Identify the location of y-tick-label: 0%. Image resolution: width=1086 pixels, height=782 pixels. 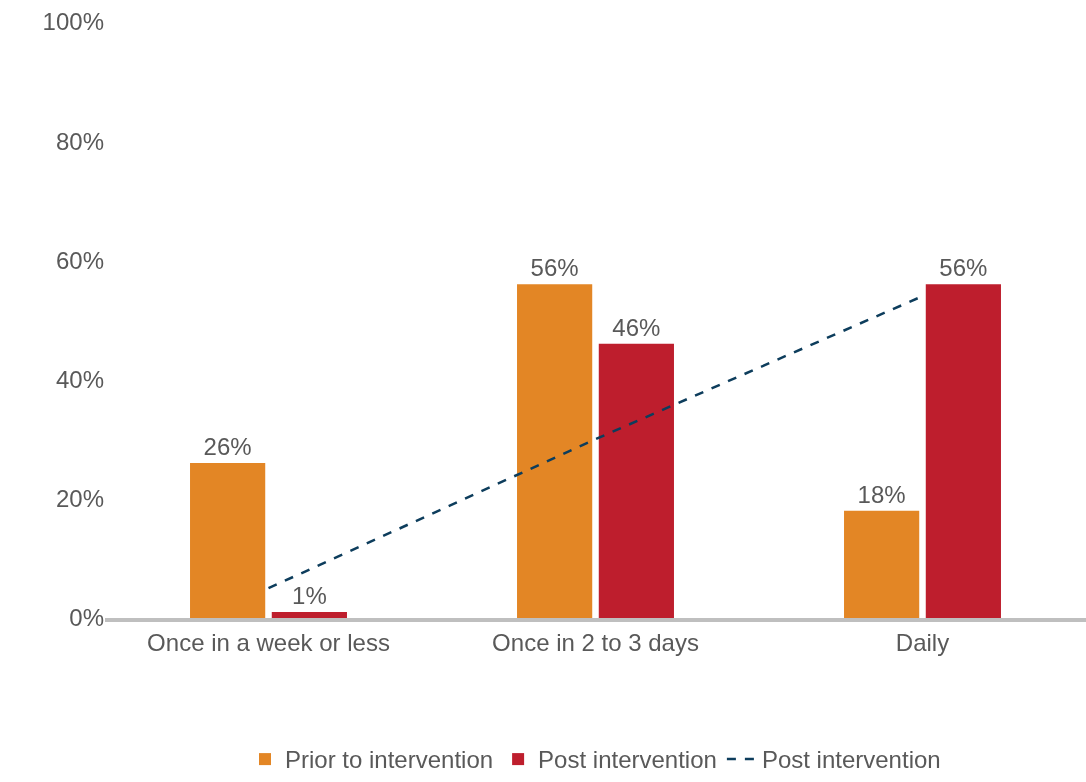
(86, 618).